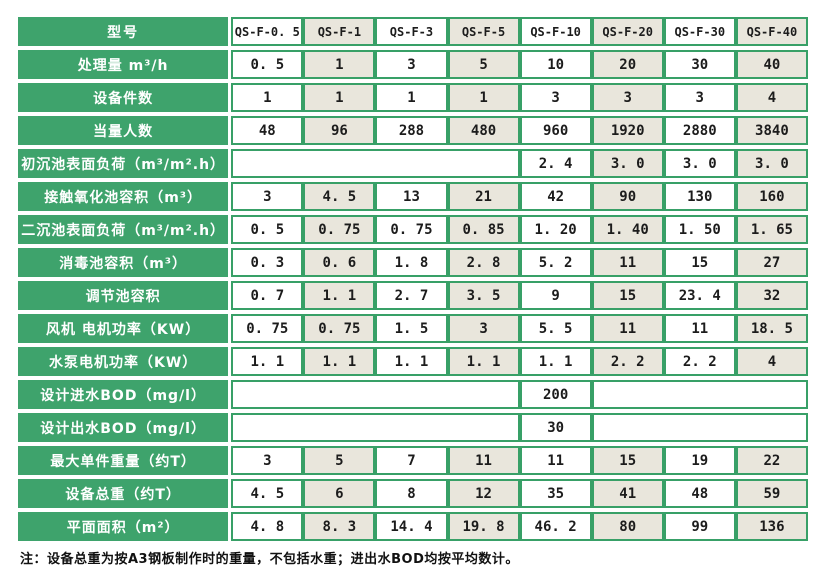 This screenshot has height=573, width=815. Describe the element at coordinates (339, 262) in the screenshot. I see `cell: 0. 6` at that location.